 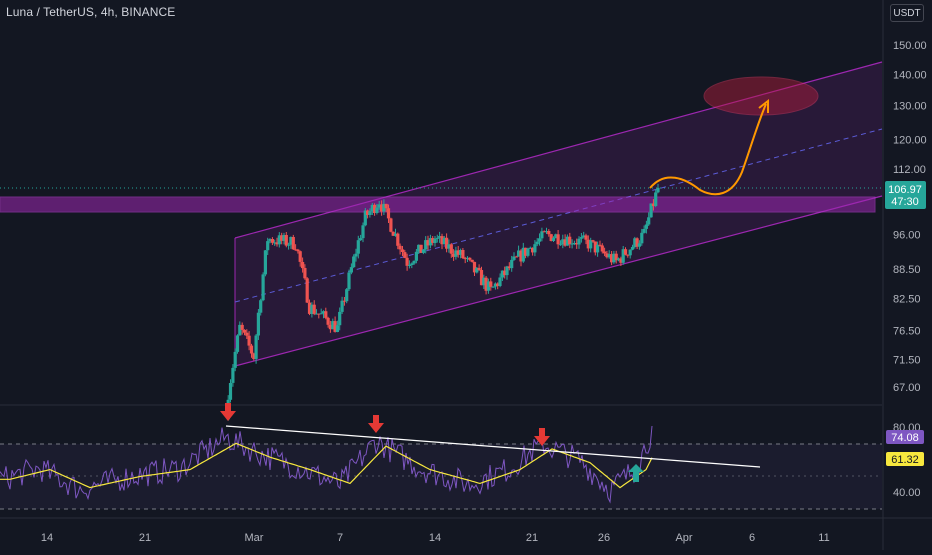 I want to click on price-tick: 130.00, so click(x=910, y=107).